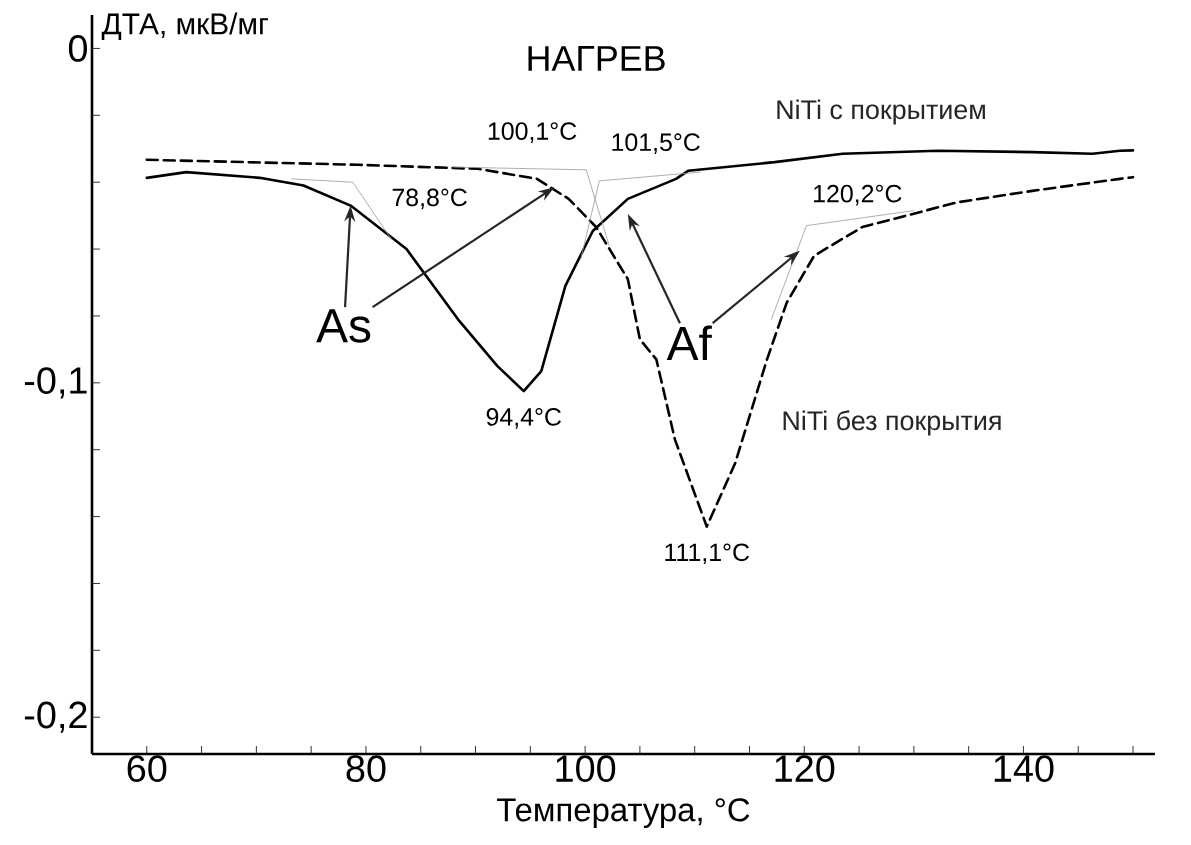 This screenshot has width=1191, height=845. Describe the element at coordinates (656, 143) in the screenshot. I see `annotation: 101,5°C` at that location.